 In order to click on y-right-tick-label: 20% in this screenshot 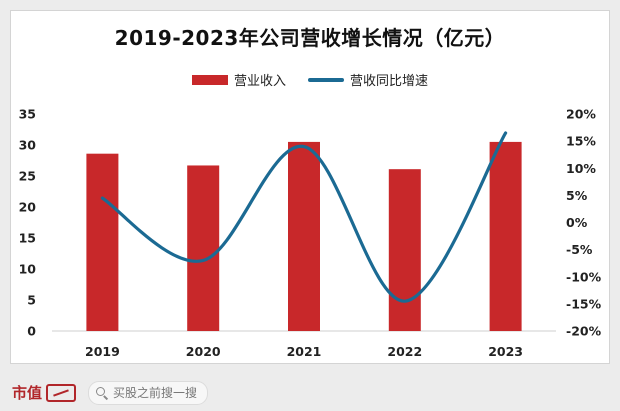, I will do `click(581, 114)`.